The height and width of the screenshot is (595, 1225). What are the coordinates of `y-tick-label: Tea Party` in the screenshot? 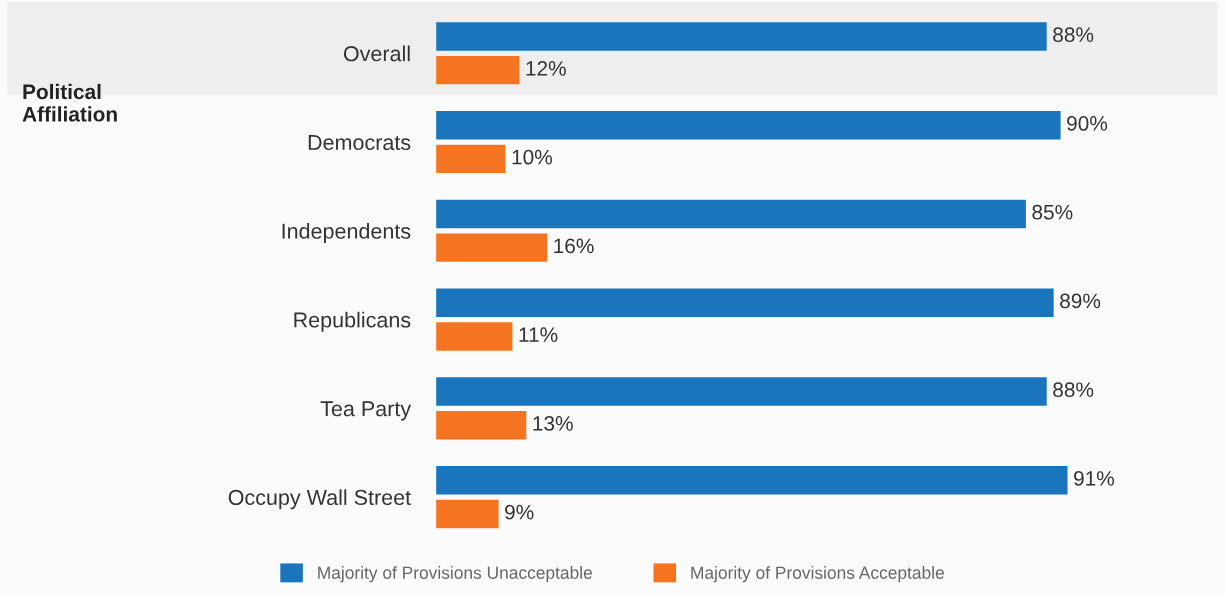 It's located at (366, 411).